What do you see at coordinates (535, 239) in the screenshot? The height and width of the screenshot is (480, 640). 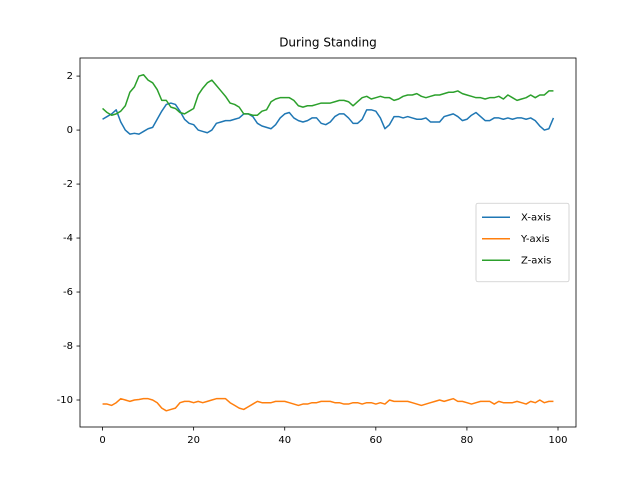 I see `legend-label: Y-axis` at bounding box center [535, 239].